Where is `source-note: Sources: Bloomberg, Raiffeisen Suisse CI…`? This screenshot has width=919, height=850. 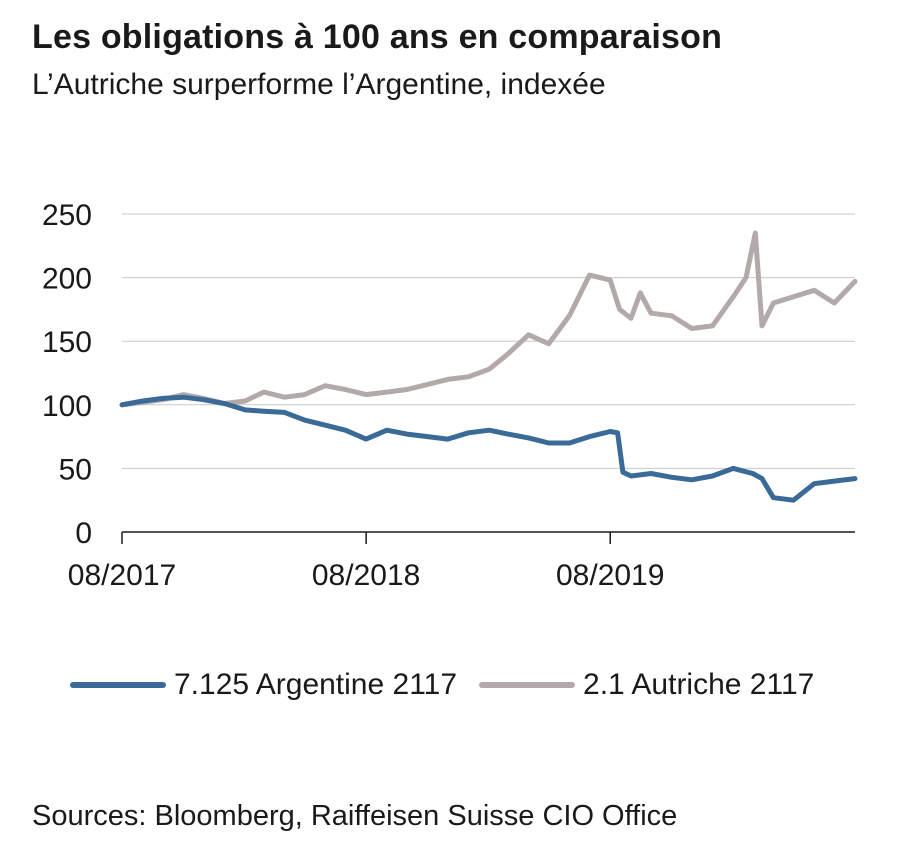
source-note: Sources: Bloomberg, Raiffeisen Suisse CI… is located at coordinates (355, 816).